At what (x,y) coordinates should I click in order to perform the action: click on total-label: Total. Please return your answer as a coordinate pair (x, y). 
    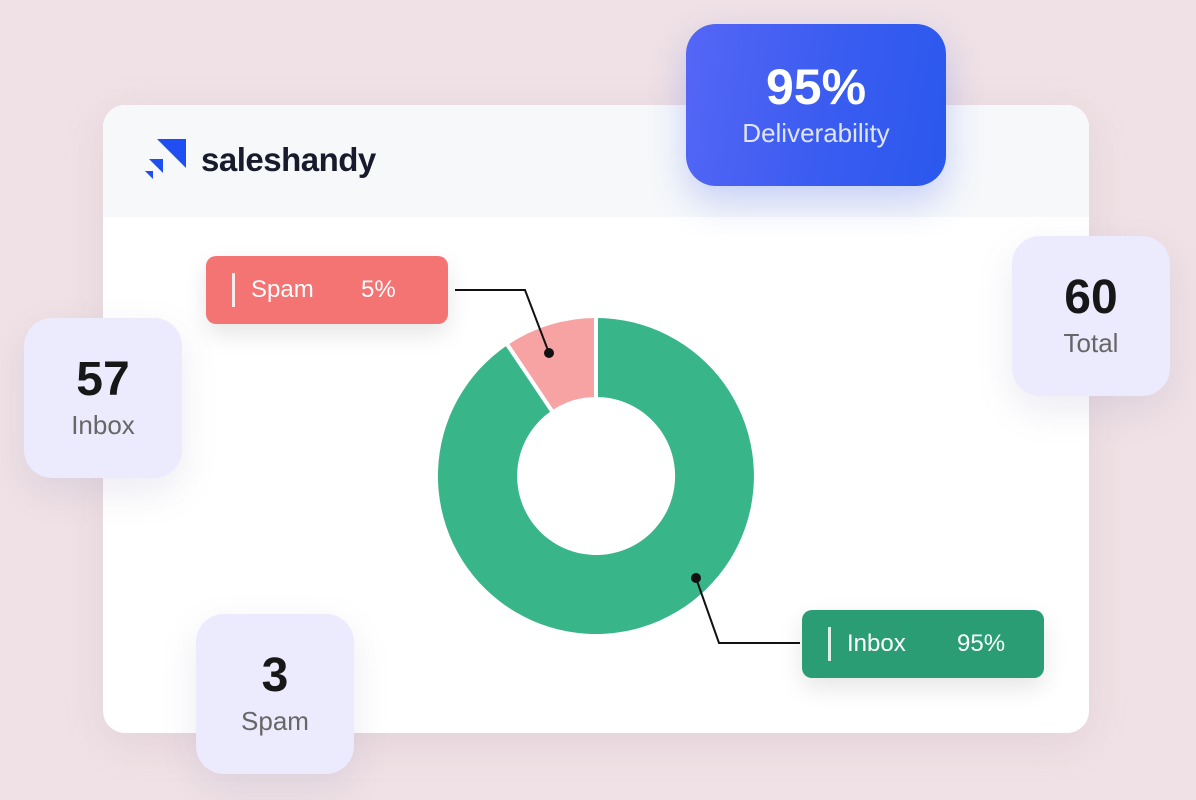
    Looking at the image, I should click on (1091, 342).